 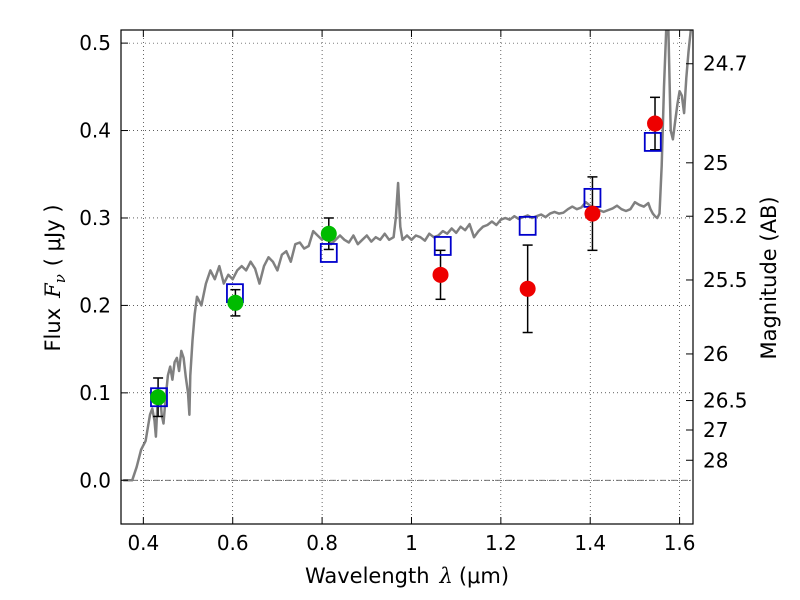 I want to click on x-axis-label-text: Wavelength, so click(x=367, y=576).